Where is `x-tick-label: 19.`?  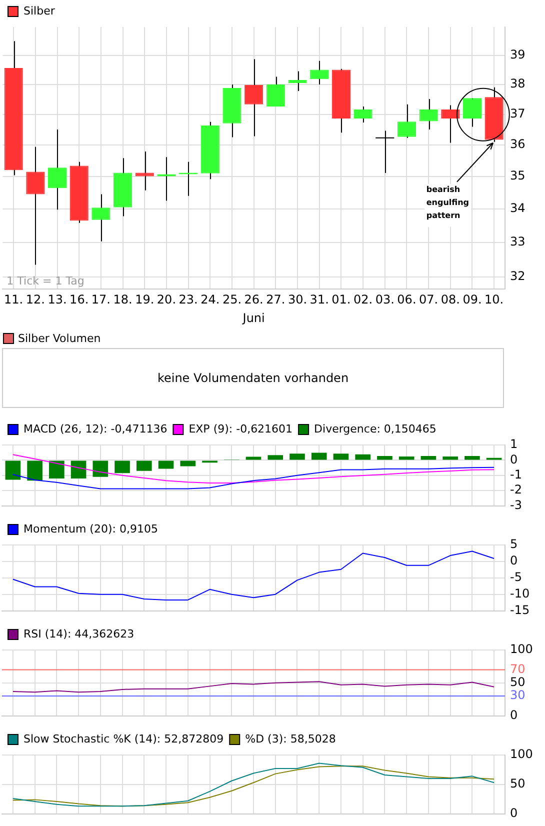 x-tick-label: 19. is located at coordinates (144, 299).